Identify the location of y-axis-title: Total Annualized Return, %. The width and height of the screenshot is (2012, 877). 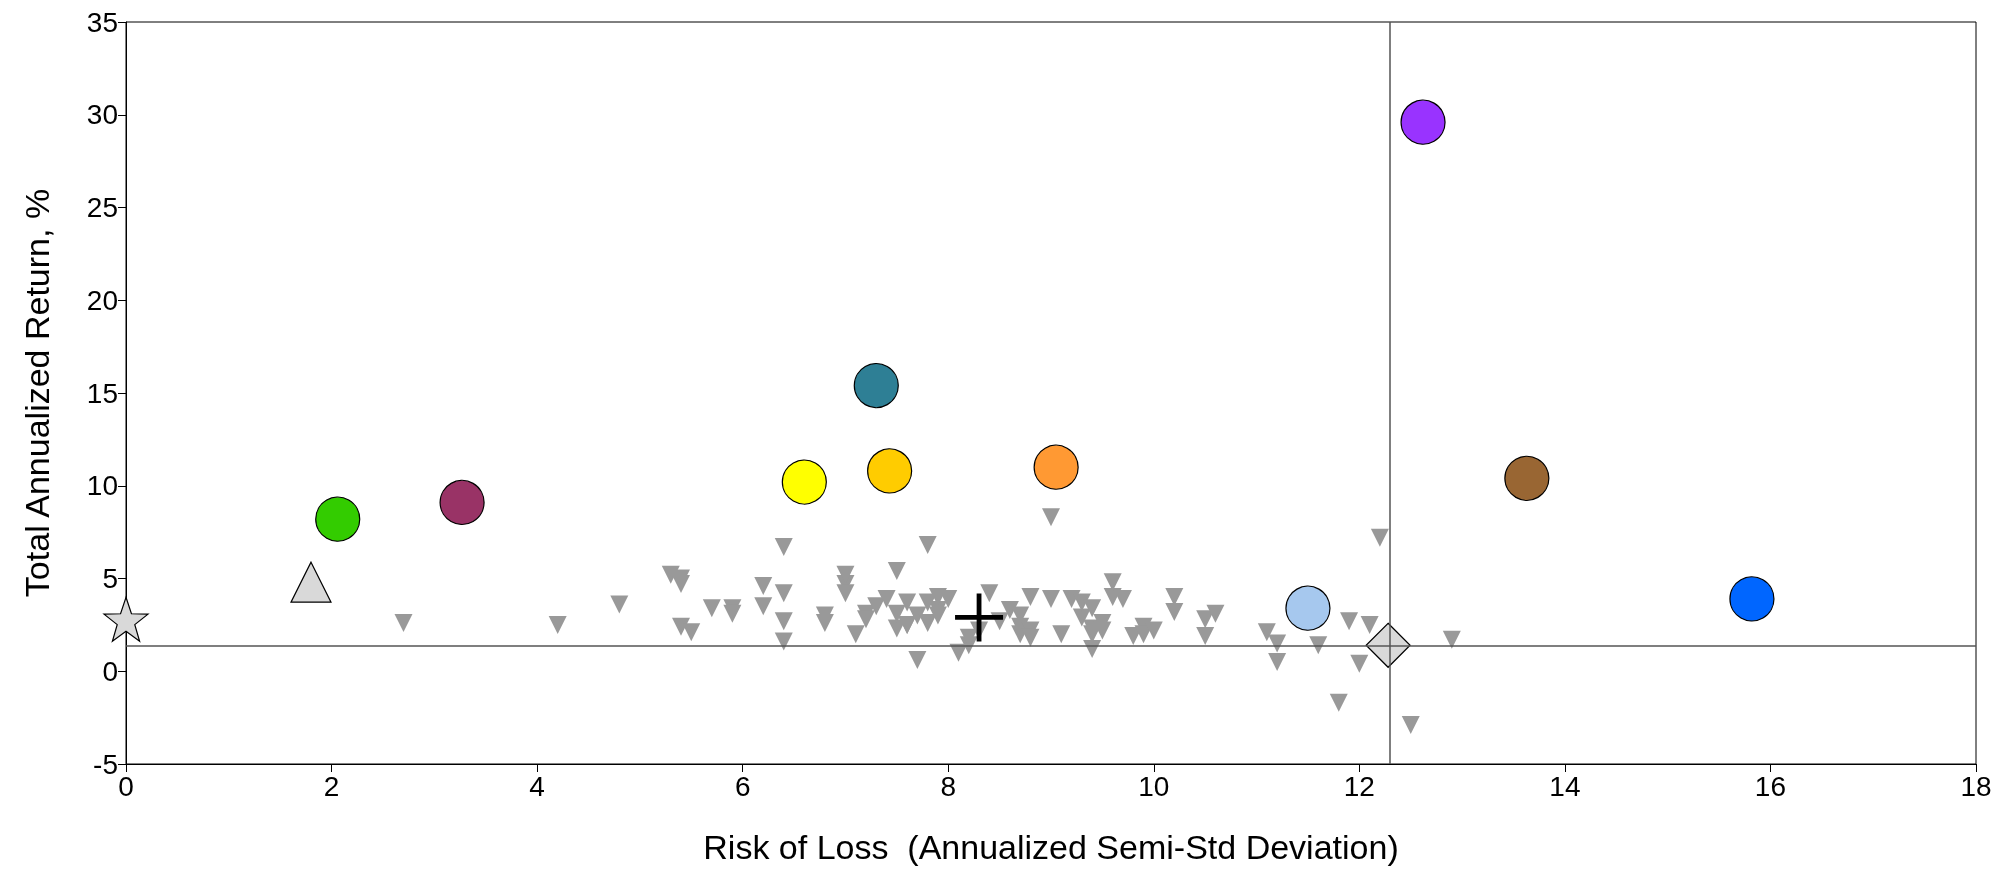
(37, 393).